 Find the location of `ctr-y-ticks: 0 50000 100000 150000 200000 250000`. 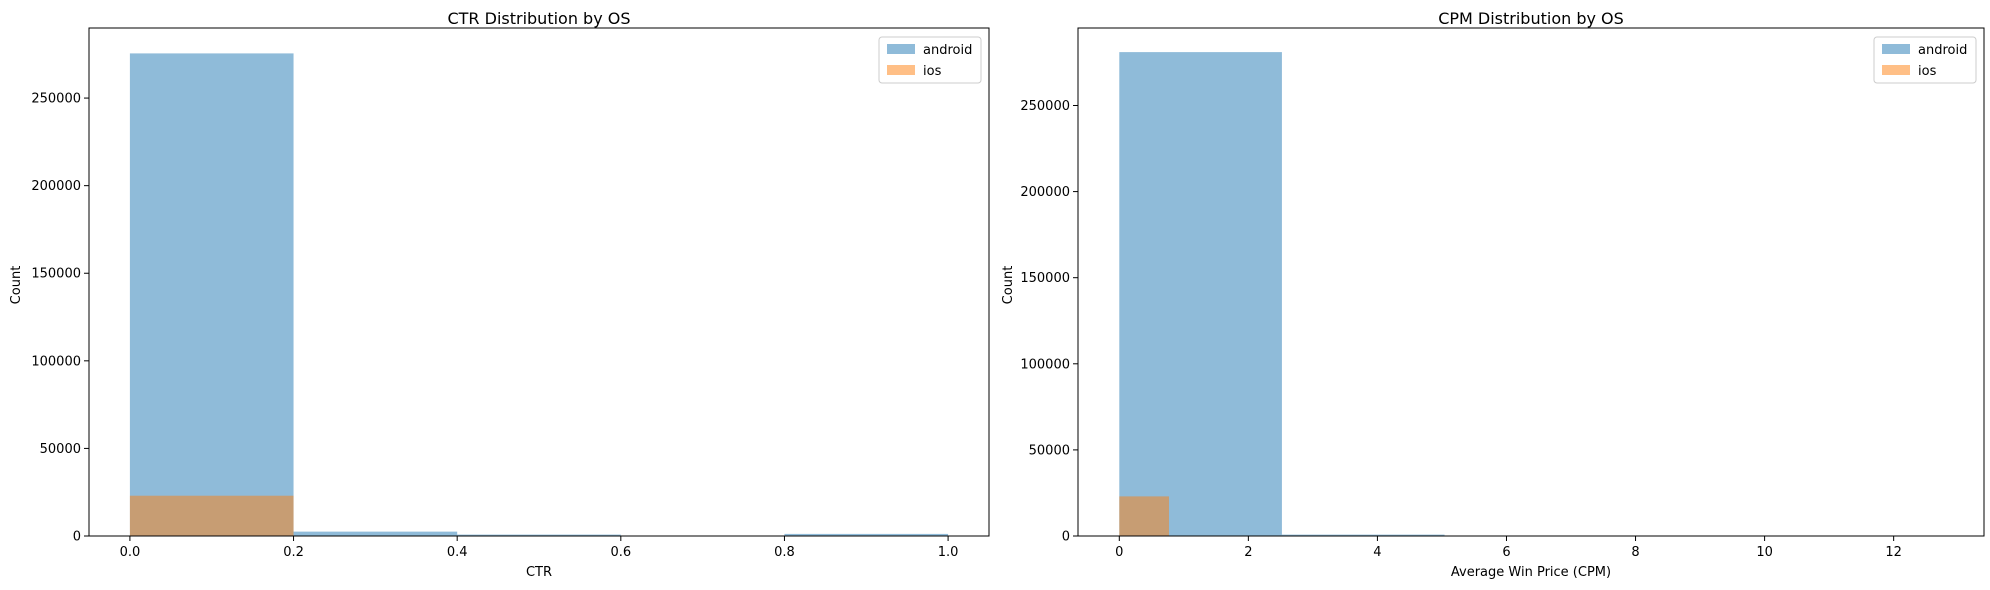

ctr-y-ticks: 0 50000 100000 150000 200000 250000 is located at coordinates (60, 318).